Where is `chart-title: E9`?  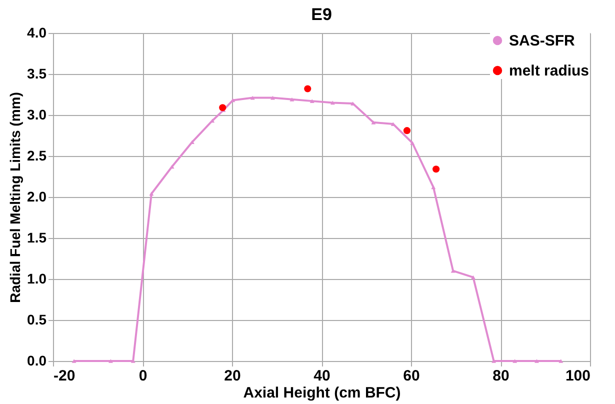
chart-title: E9 is located at coordinates (321, 14).